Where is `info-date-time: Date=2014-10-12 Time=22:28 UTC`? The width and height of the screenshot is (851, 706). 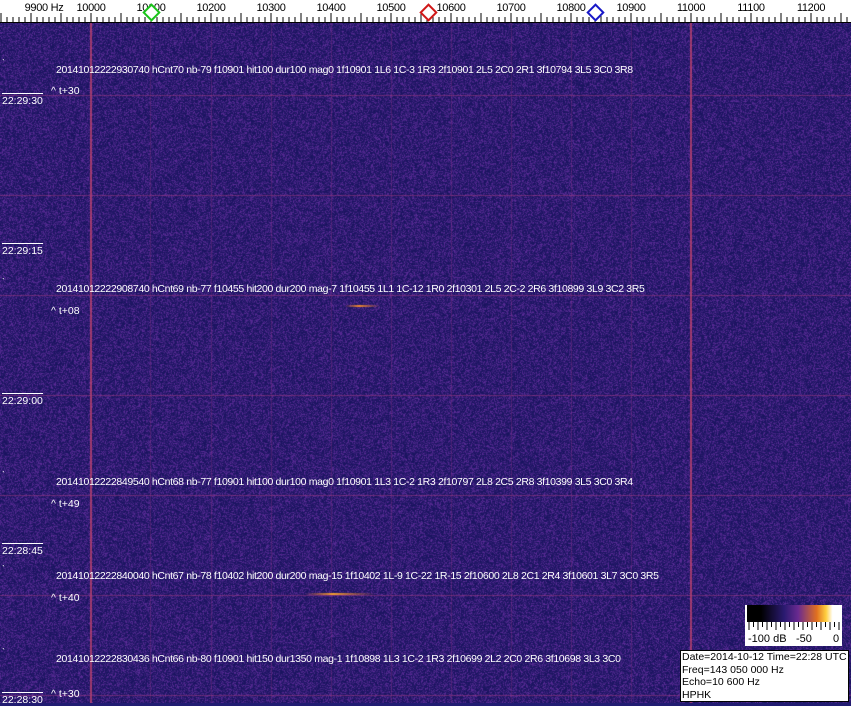 info-date-time: Date=2014-10-12 Time=22:28 UTC is located at coordinates (764, 657).